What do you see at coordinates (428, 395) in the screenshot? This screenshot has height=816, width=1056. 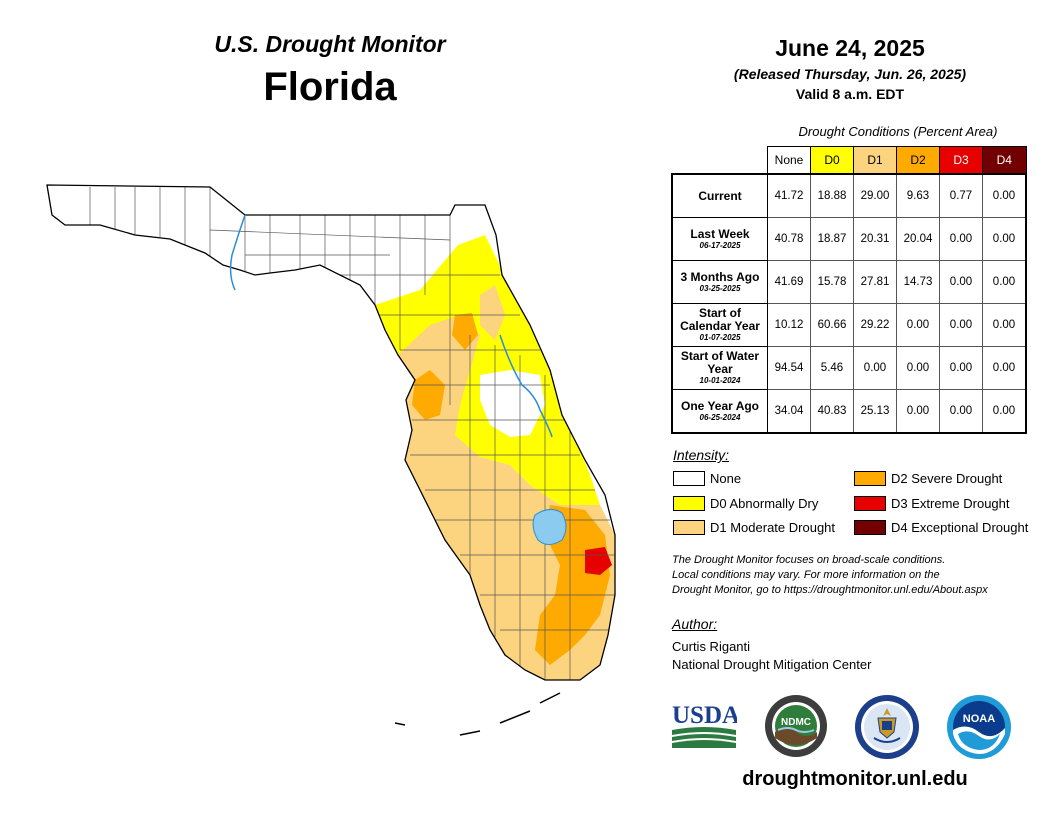 I see `d2-region-westcoast` at bounding box center [428, 395].